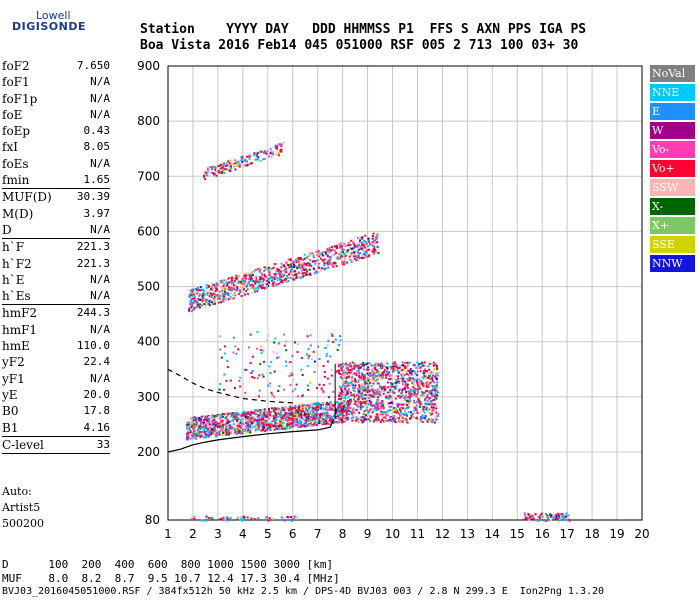 Image resolution: width=700 pixels, height=600 pixels. I want to click on param-row: B0 17.8, so click(56, 411).